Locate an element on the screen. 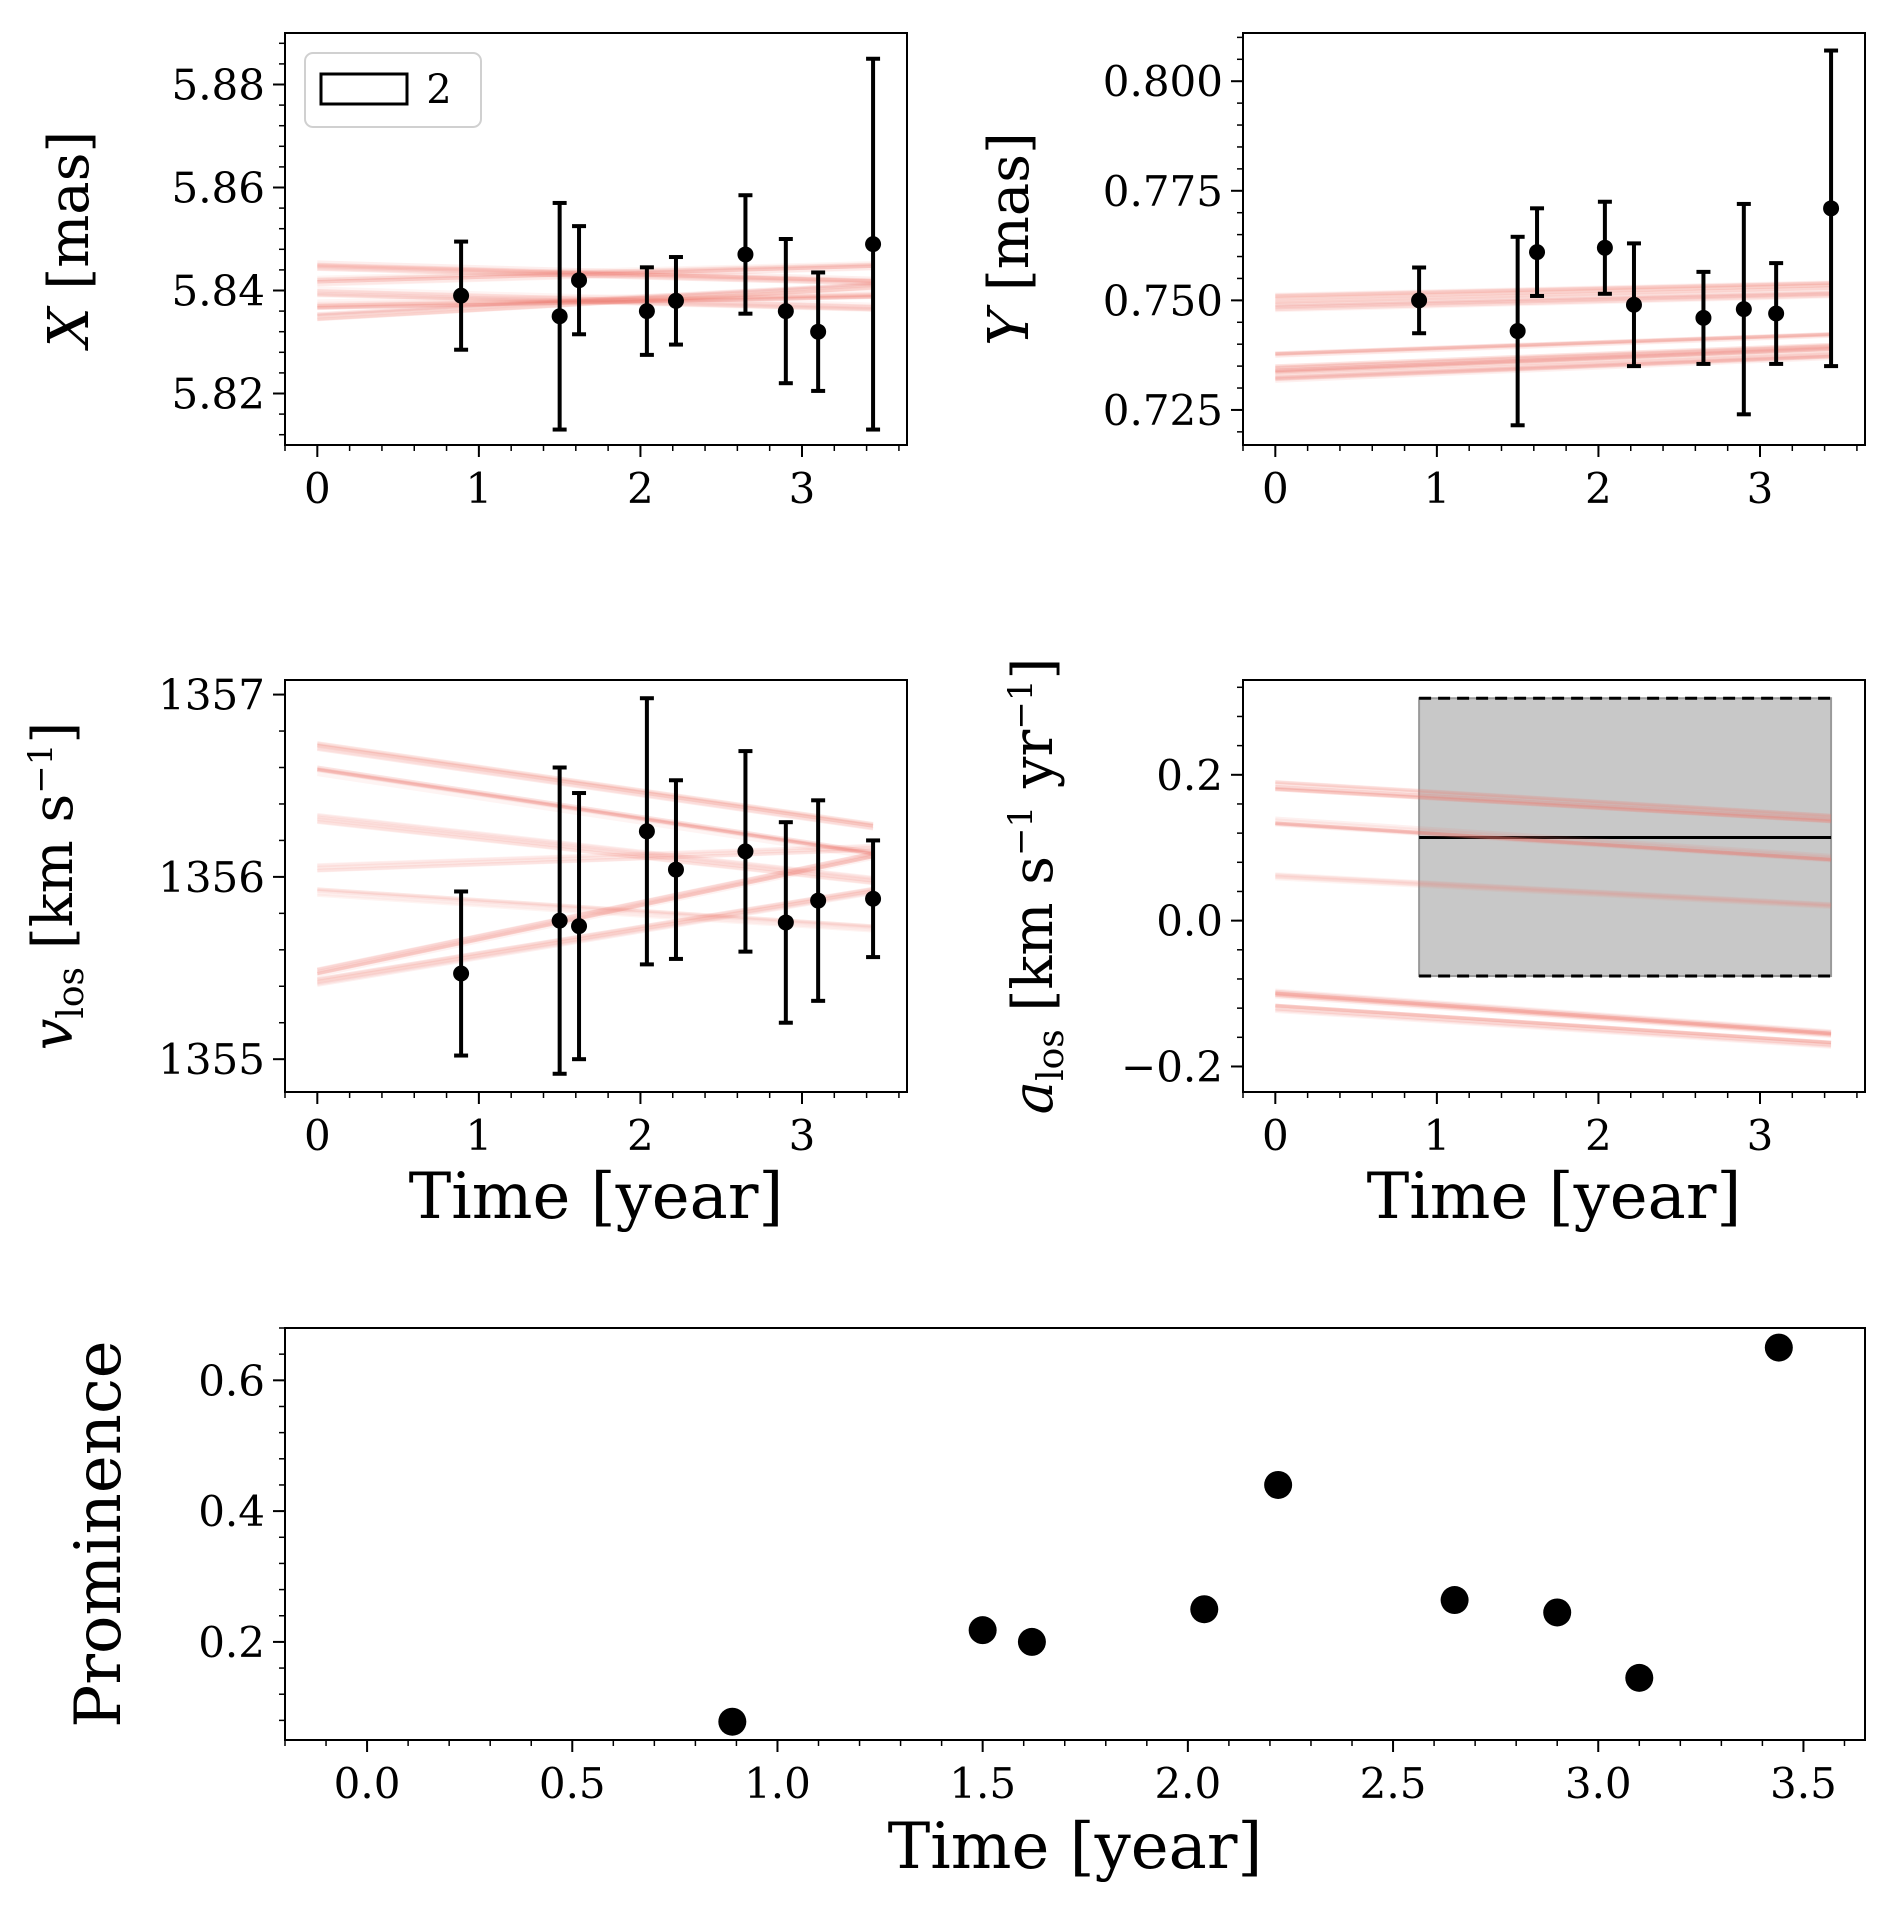 This screenshot has height=1920, width=1886. y-tick-label: 0.775 is located at coordinates (1163, 191).